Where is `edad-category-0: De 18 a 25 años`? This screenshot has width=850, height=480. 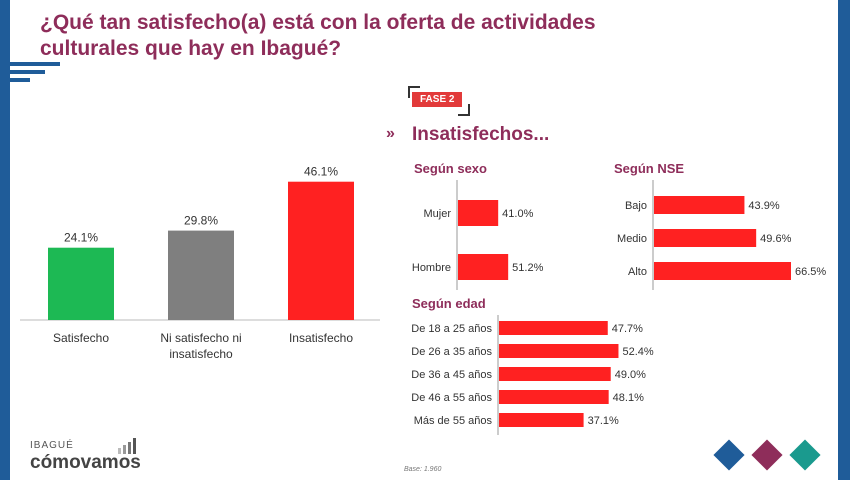 edad-category-0: De 18 a 25 años is located at coordinates (451, 329).